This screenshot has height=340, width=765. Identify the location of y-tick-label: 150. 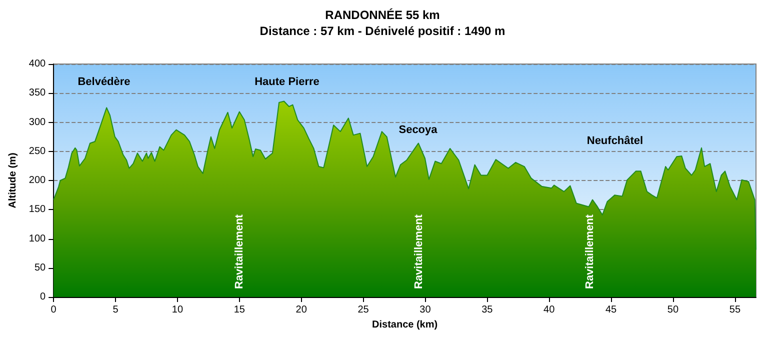
(37, 210).